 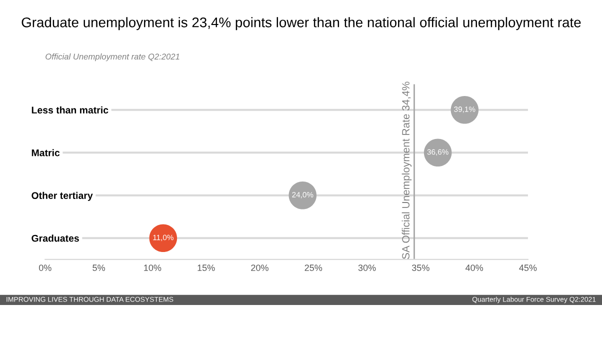 What do you see at coordinates (313, 267) in the screenshot?
I see `x-tick-label: 25%` at bounding box center [313, 267].